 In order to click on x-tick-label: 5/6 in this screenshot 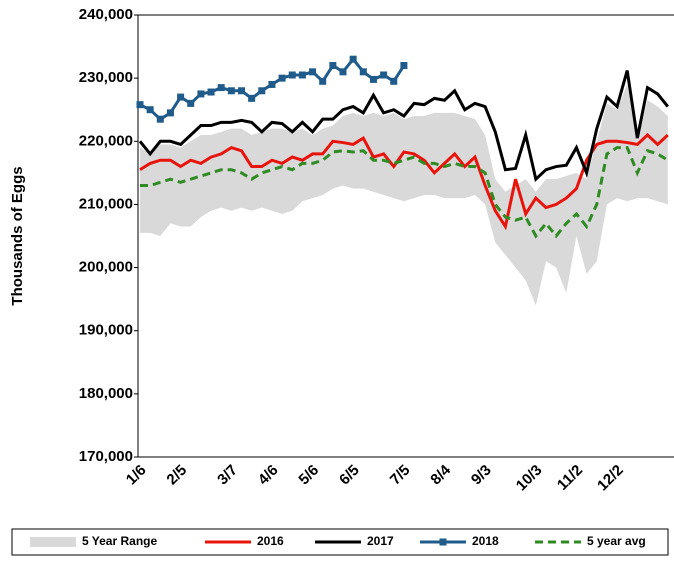, I will do `click(308, 475)`.